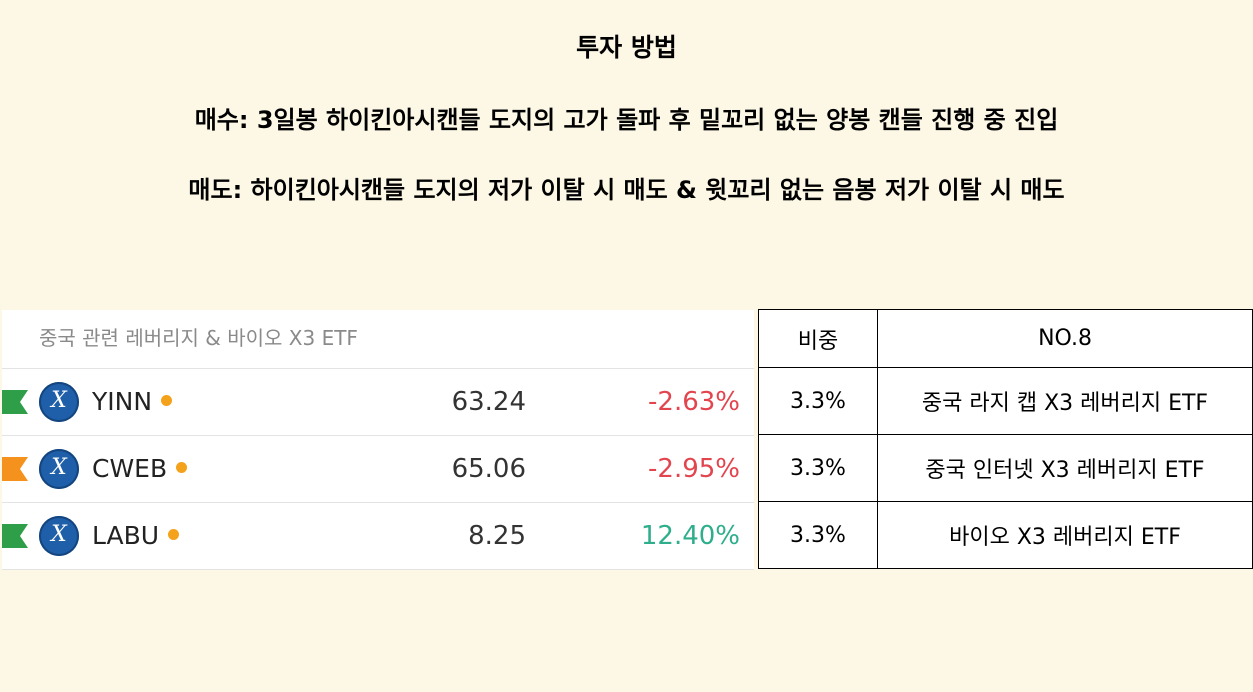 This screenshot has height=692, width=1253. Describe the element at coordinates (198, 338) in the screenshot. I see `watchlist-title: 중국 관련 레버리지 & 바이오 X3 ETF` at that location.